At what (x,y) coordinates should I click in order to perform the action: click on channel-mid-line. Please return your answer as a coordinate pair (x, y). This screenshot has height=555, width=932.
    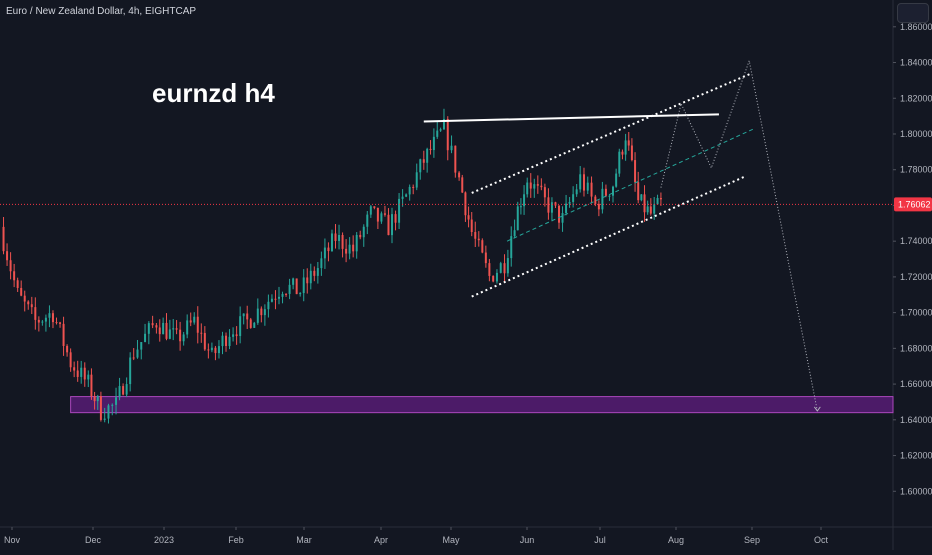
    Looking at the image, I should click on (630, 185).